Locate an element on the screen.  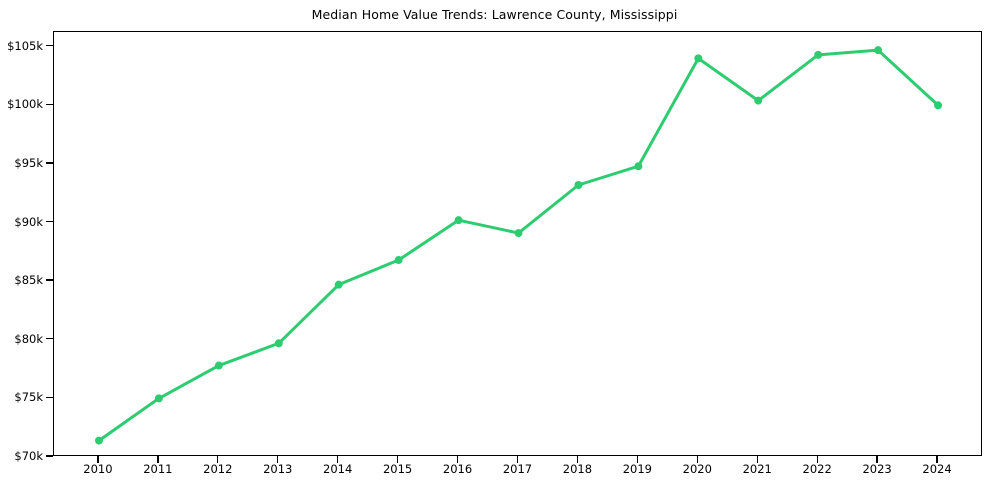
x-axis-tick-label: 2016 is located at coordinates (457, 469).